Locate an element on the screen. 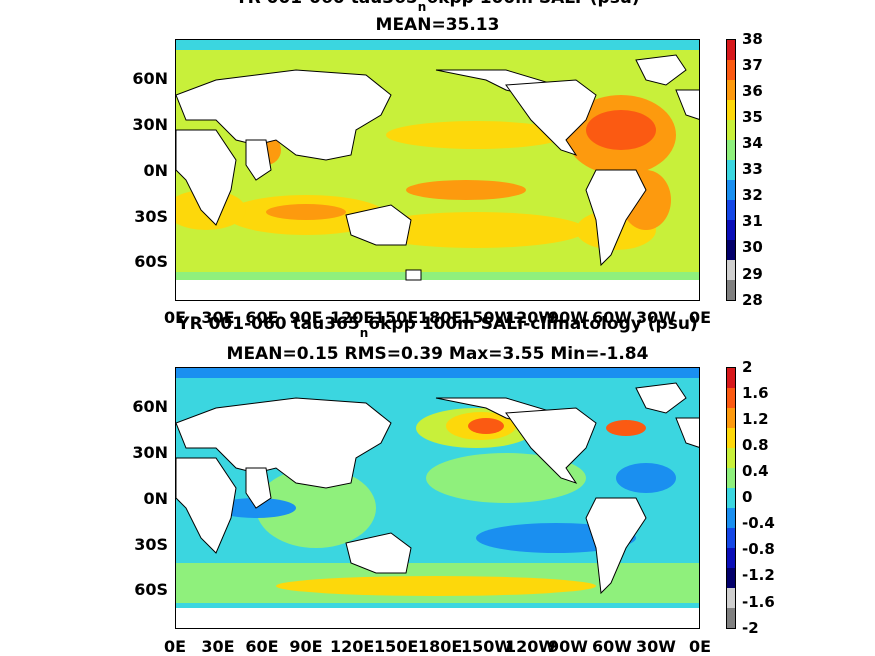  colorbar-tick: -2 is located at coordinates (750, 628).